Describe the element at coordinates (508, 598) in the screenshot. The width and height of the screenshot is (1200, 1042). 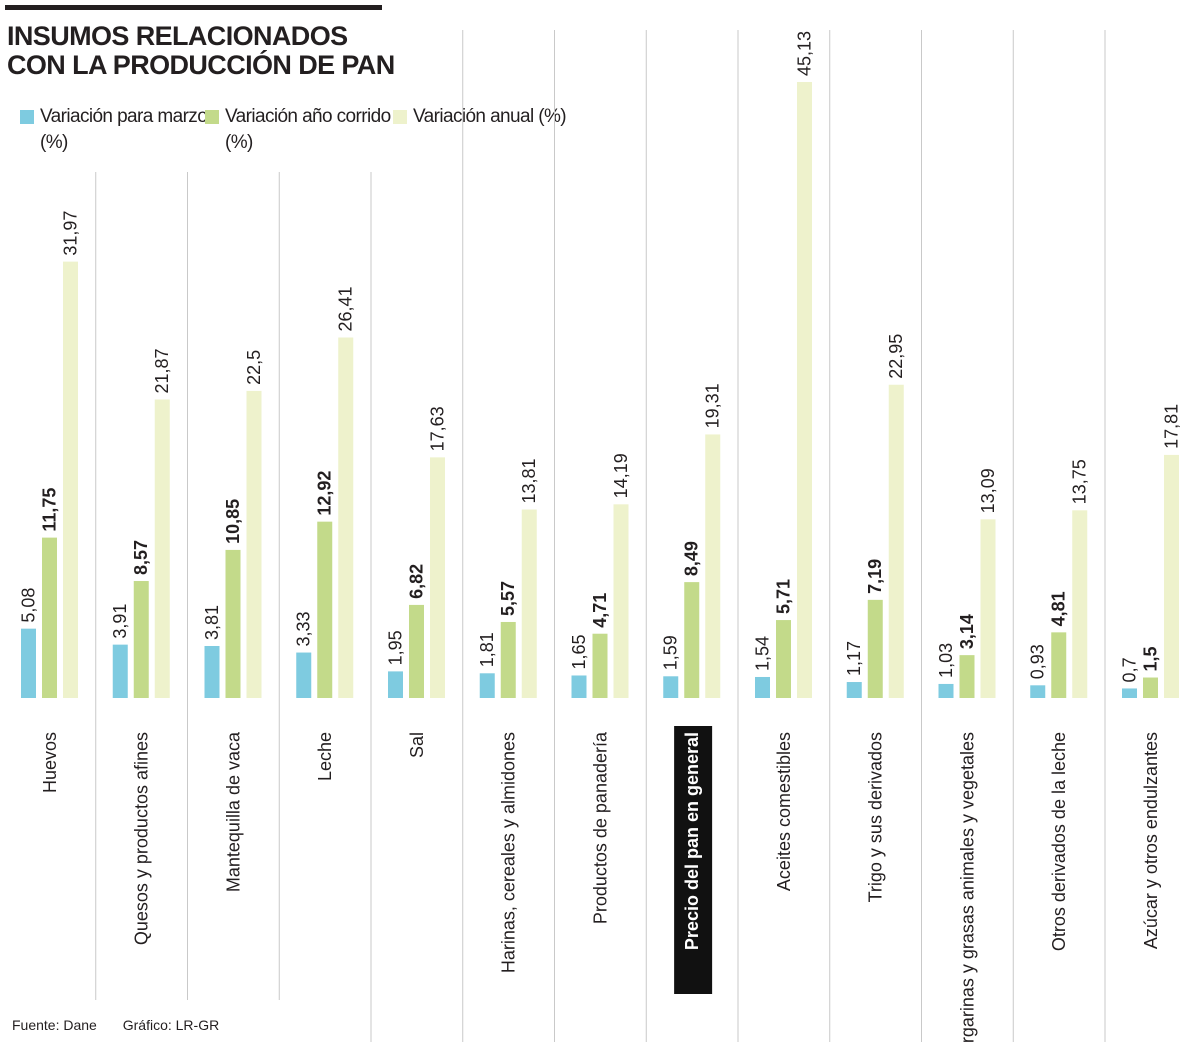
I see `data-label-harinas-cereales-y-almidones-2: 5,57` at that location.